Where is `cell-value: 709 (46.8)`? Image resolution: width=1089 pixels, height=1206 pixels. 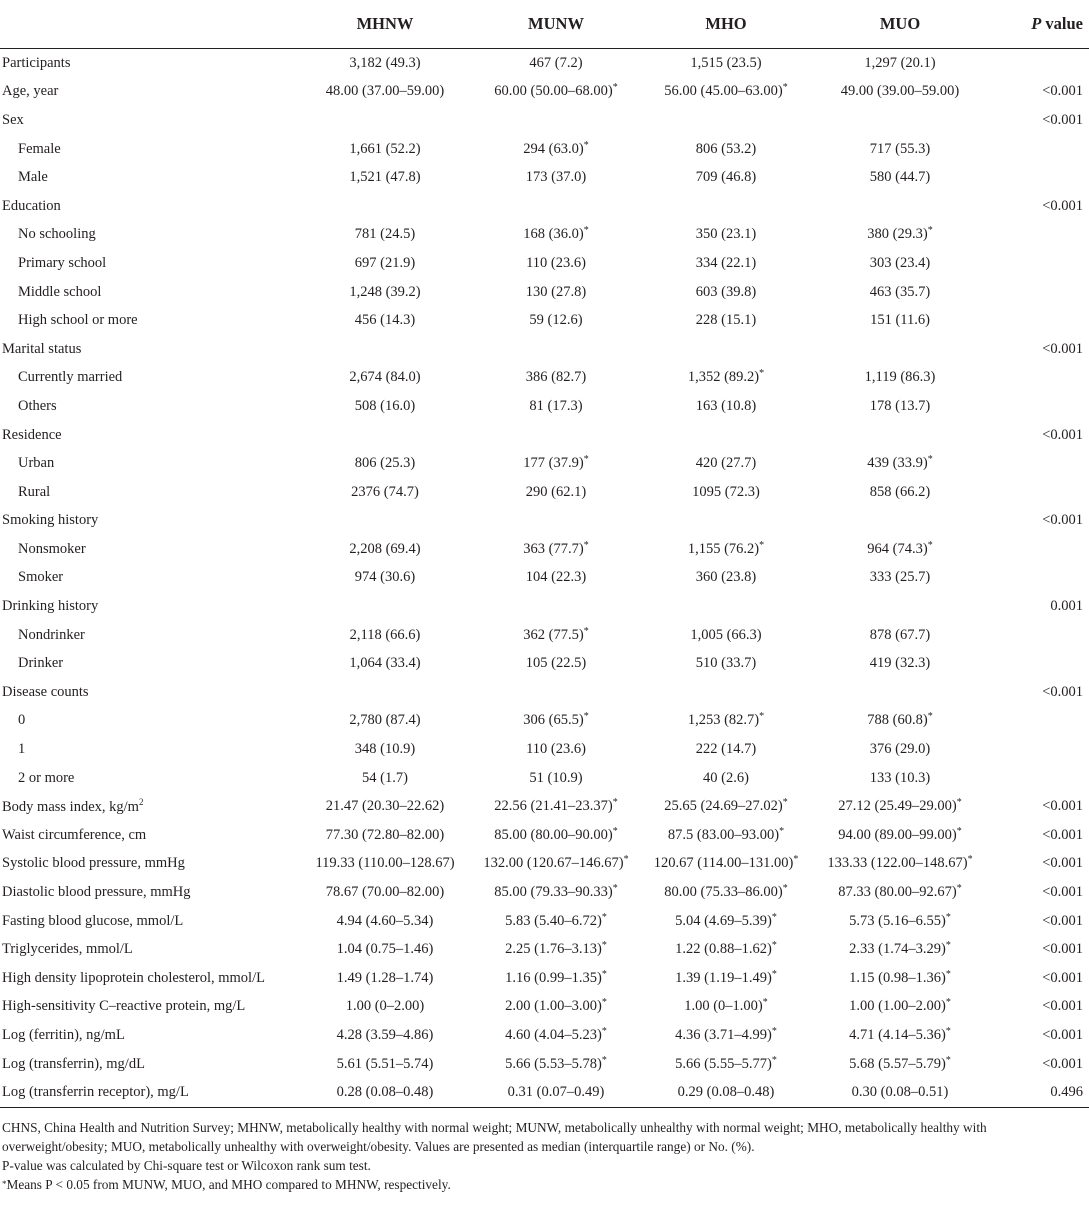 cell-value: 709 (46.8) is located at coordinates (726, 177).